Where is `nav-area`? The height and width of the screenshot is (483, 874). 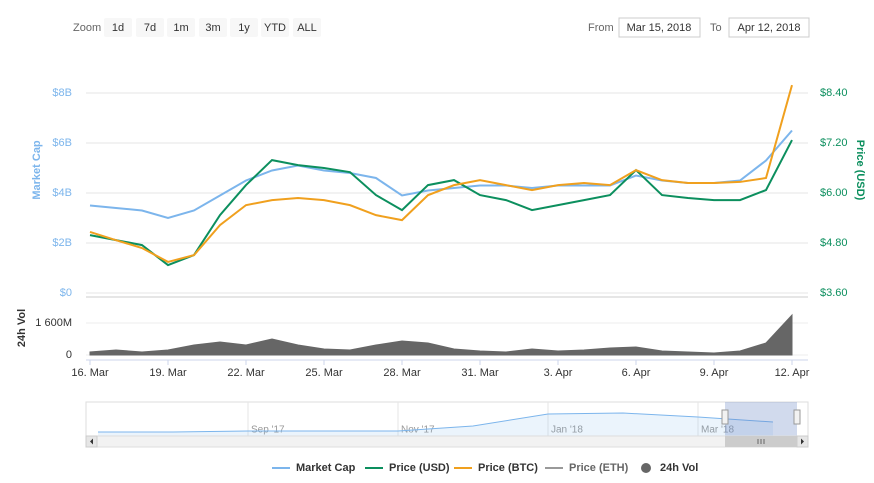 nav-area is located at coordinates (435, 424).